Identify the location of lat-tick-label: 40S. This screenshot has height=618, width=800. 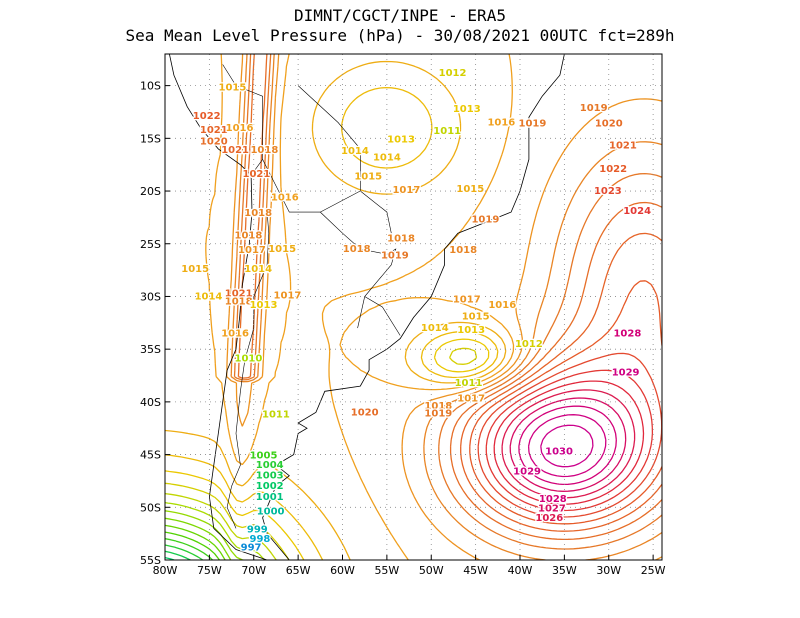
(150, 402).